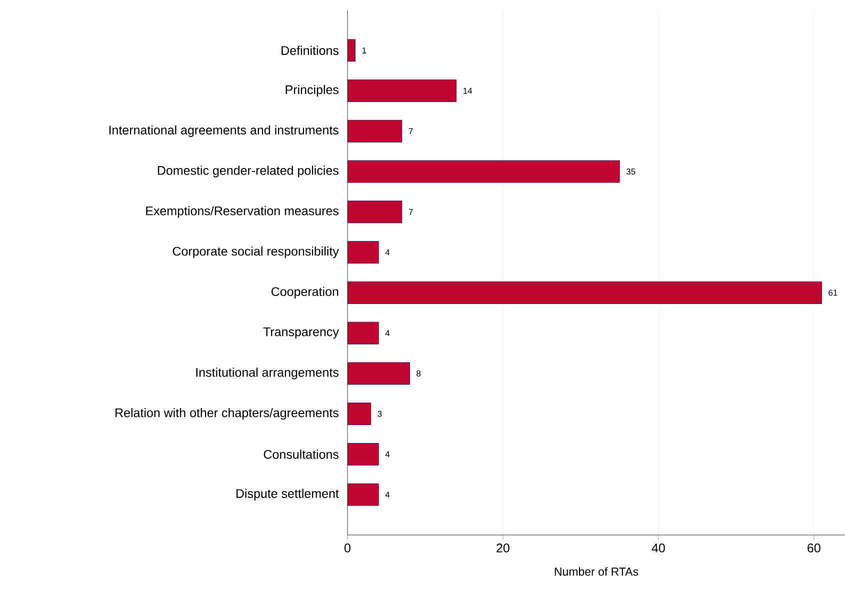 The image size is (845, 603). Describe the element at coordinates (242, 212) in the screenshot. I see `y-tick-label: Exemptions/Reservation measures` at that location.